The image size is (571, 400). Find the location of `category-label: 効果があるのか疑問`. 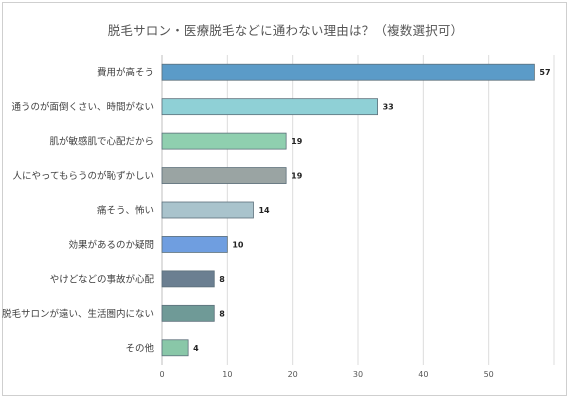

category-label: 効果があるのか疑問 is located at coordinates (111, 245).